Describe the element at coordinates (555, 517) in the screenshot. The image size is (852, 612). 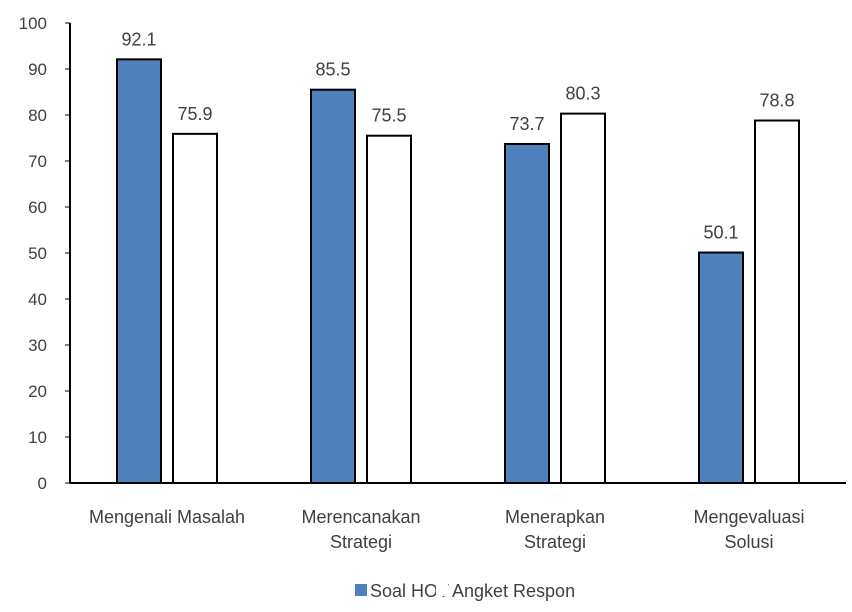
I see `x-category-label: Menerapkan` at that location.